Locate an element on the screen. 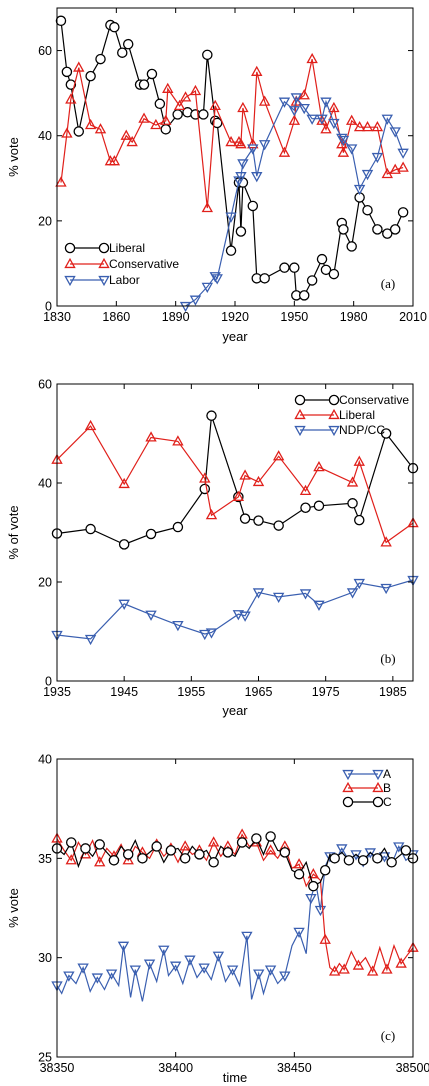  x-tick-label: 1975 is located at coordinates (326, 692).